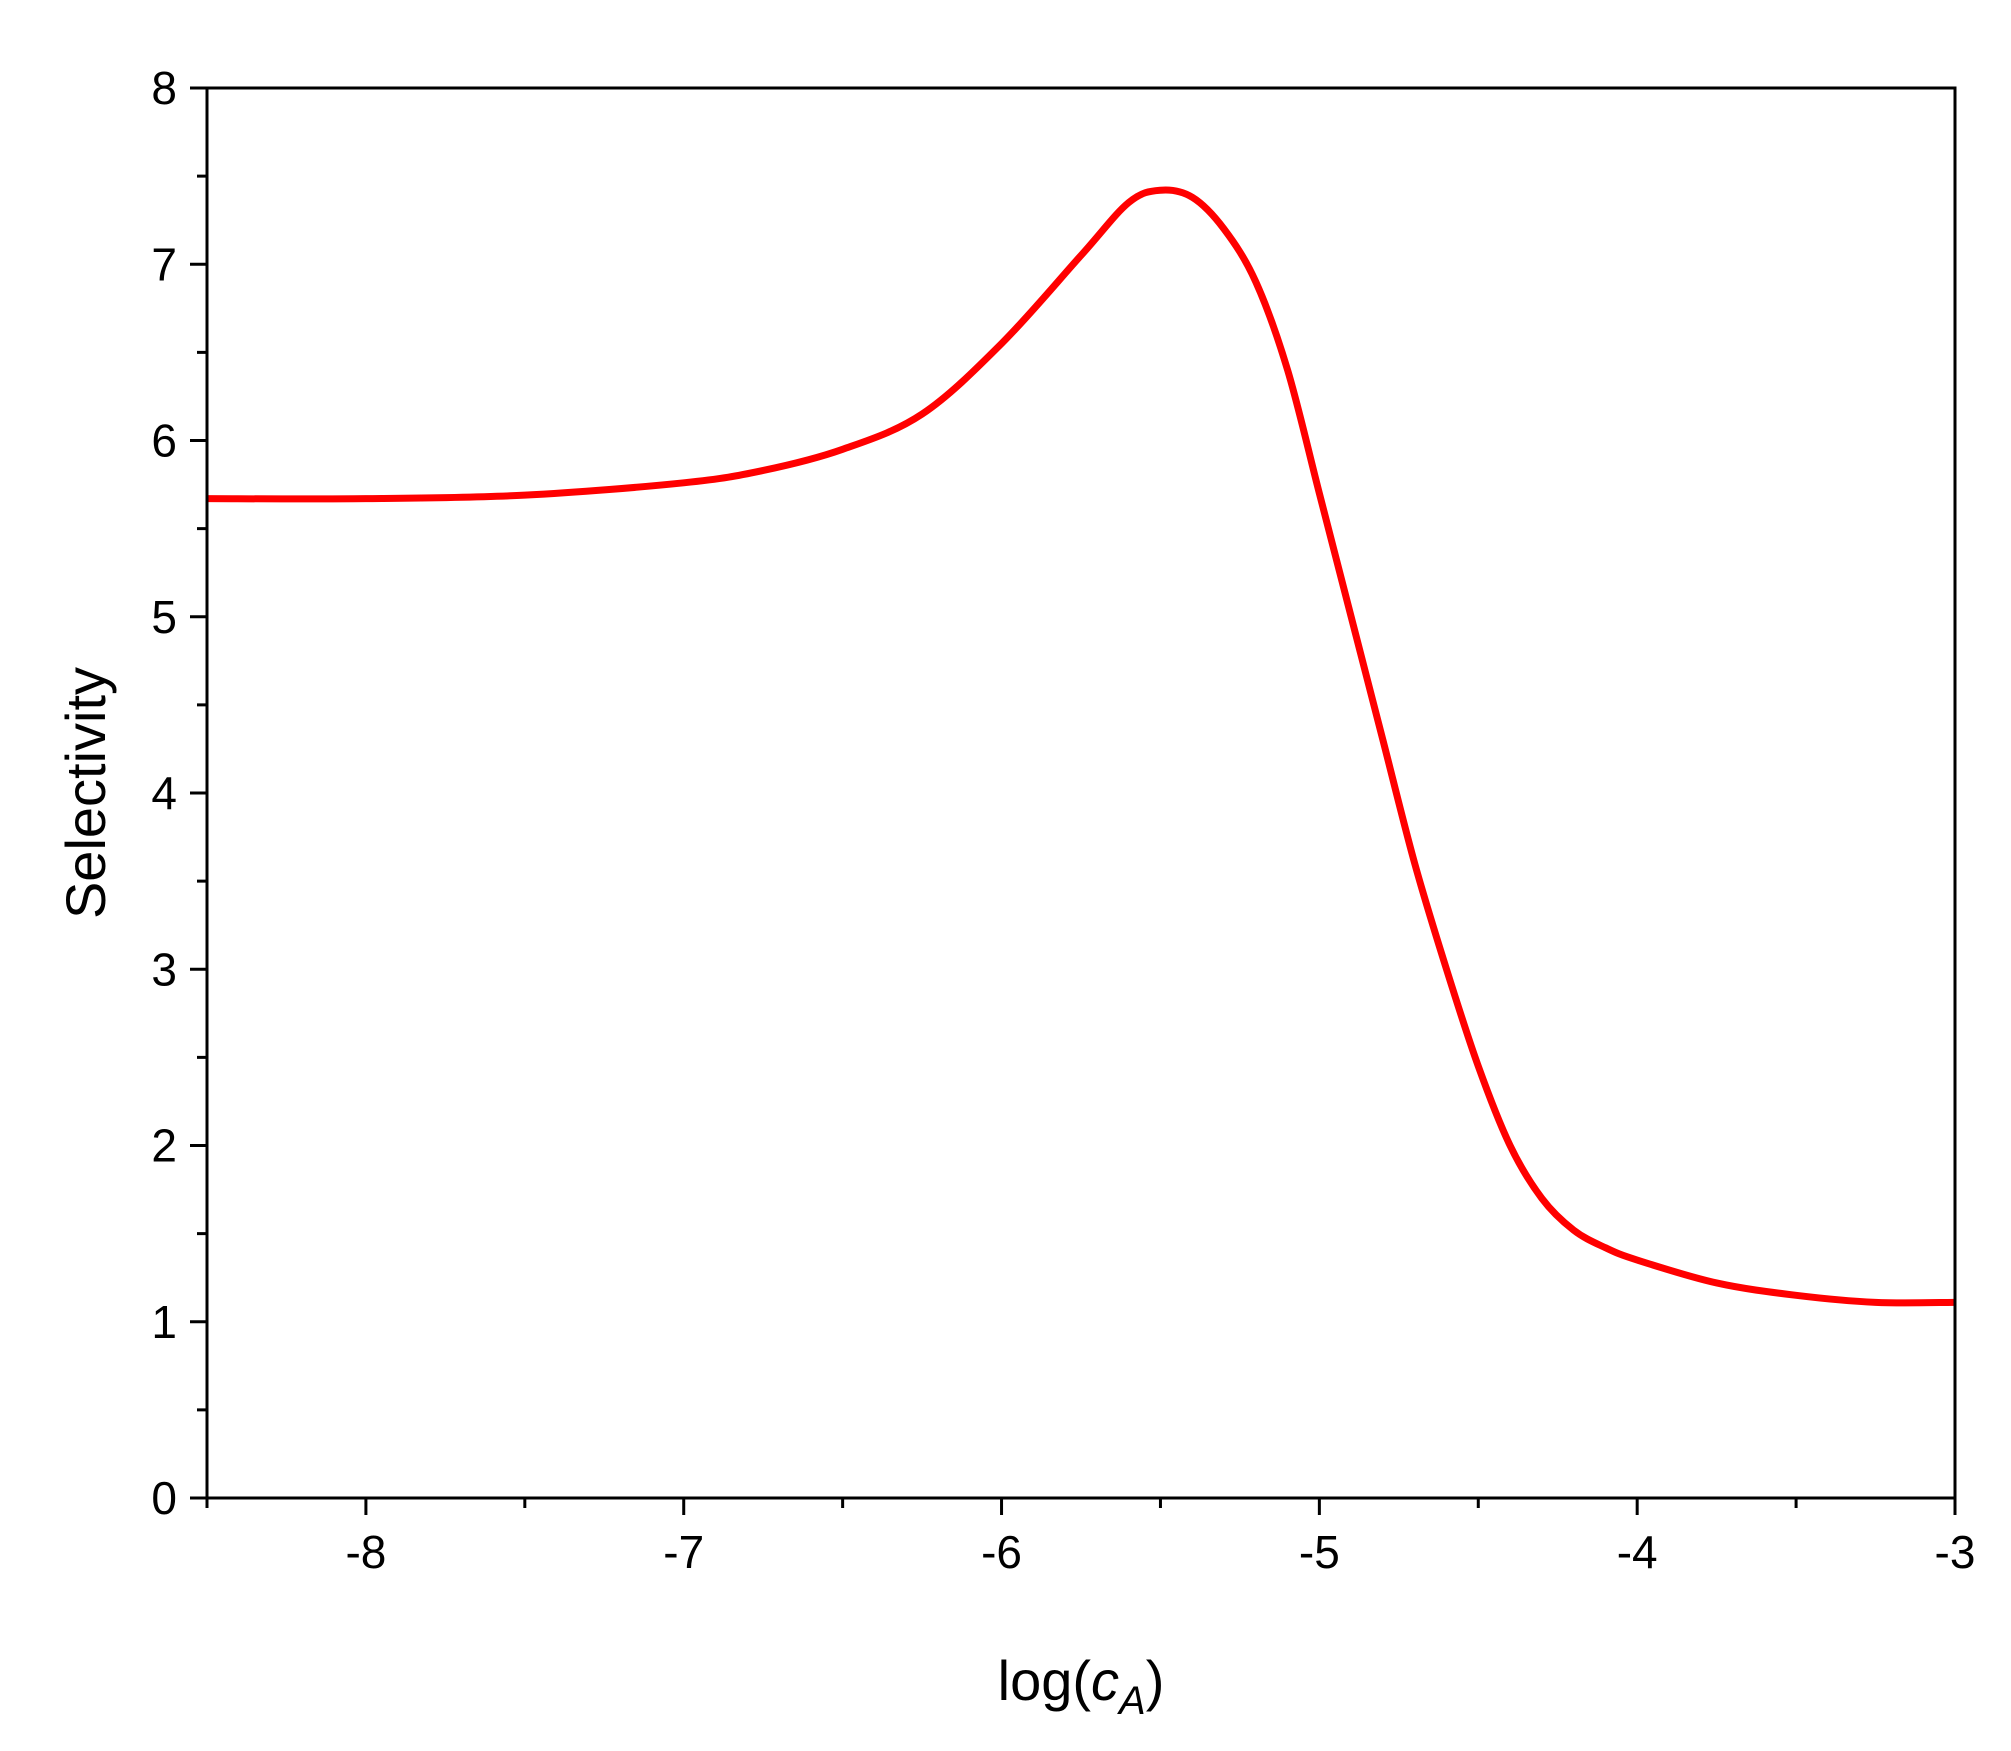  What do you see at coordinates (1131, 1701) in the screenshot?
I see `x-label-sub: A` at bounding box center [1131, 1701].